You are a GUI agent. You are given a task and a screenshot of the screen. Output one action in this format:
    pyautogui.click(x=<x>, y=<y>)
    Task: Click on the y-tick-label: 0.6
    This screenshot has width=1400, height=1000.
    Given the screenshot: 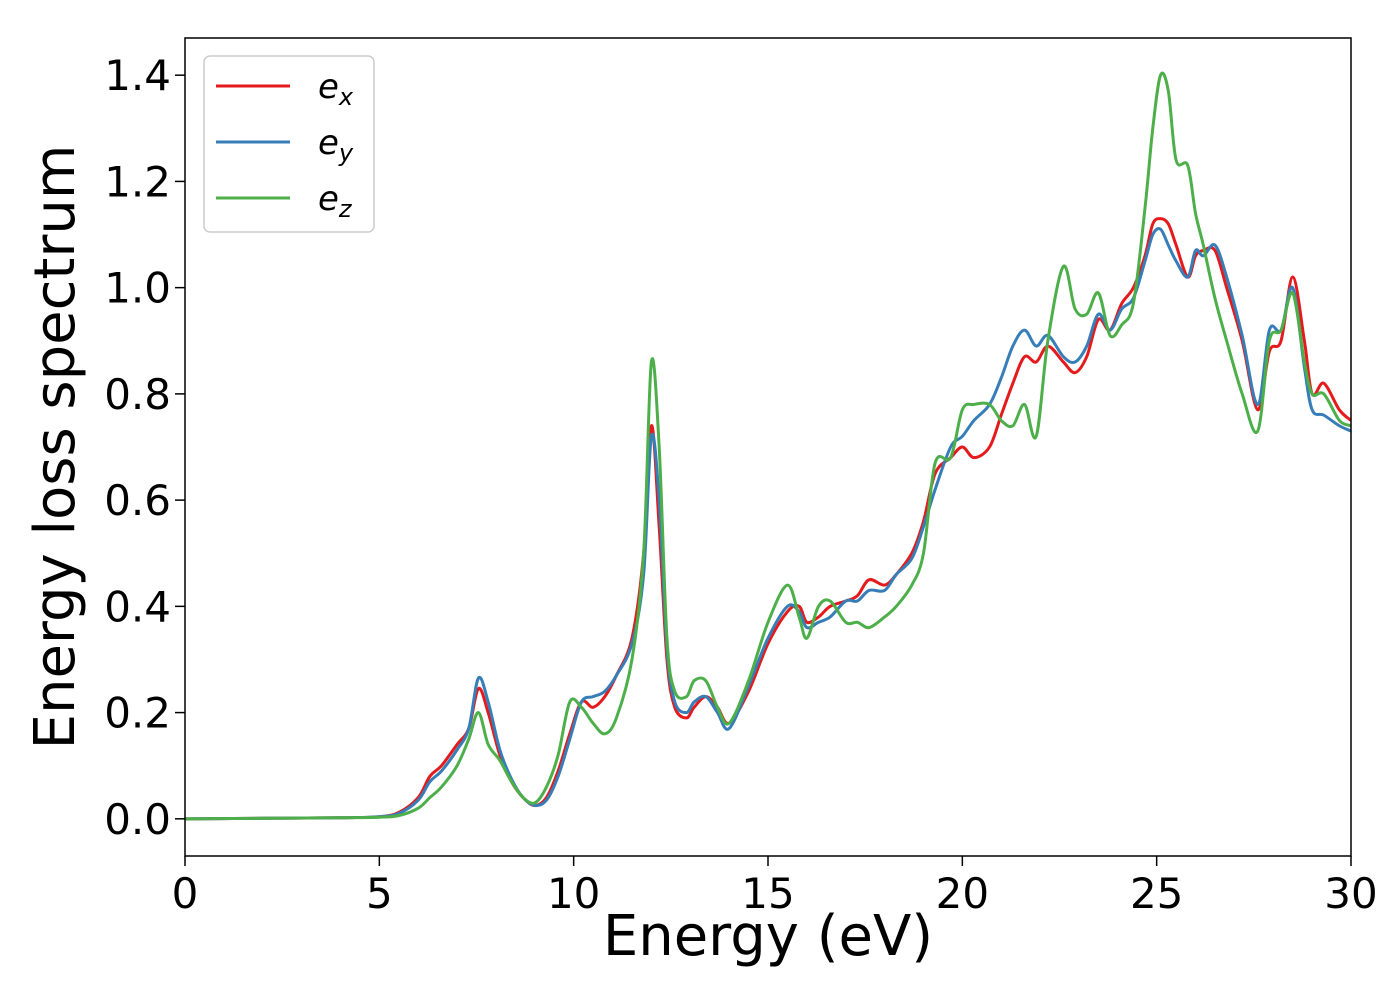 What is the action you would take?
    pyautogui.click(x=137, y=500)
    